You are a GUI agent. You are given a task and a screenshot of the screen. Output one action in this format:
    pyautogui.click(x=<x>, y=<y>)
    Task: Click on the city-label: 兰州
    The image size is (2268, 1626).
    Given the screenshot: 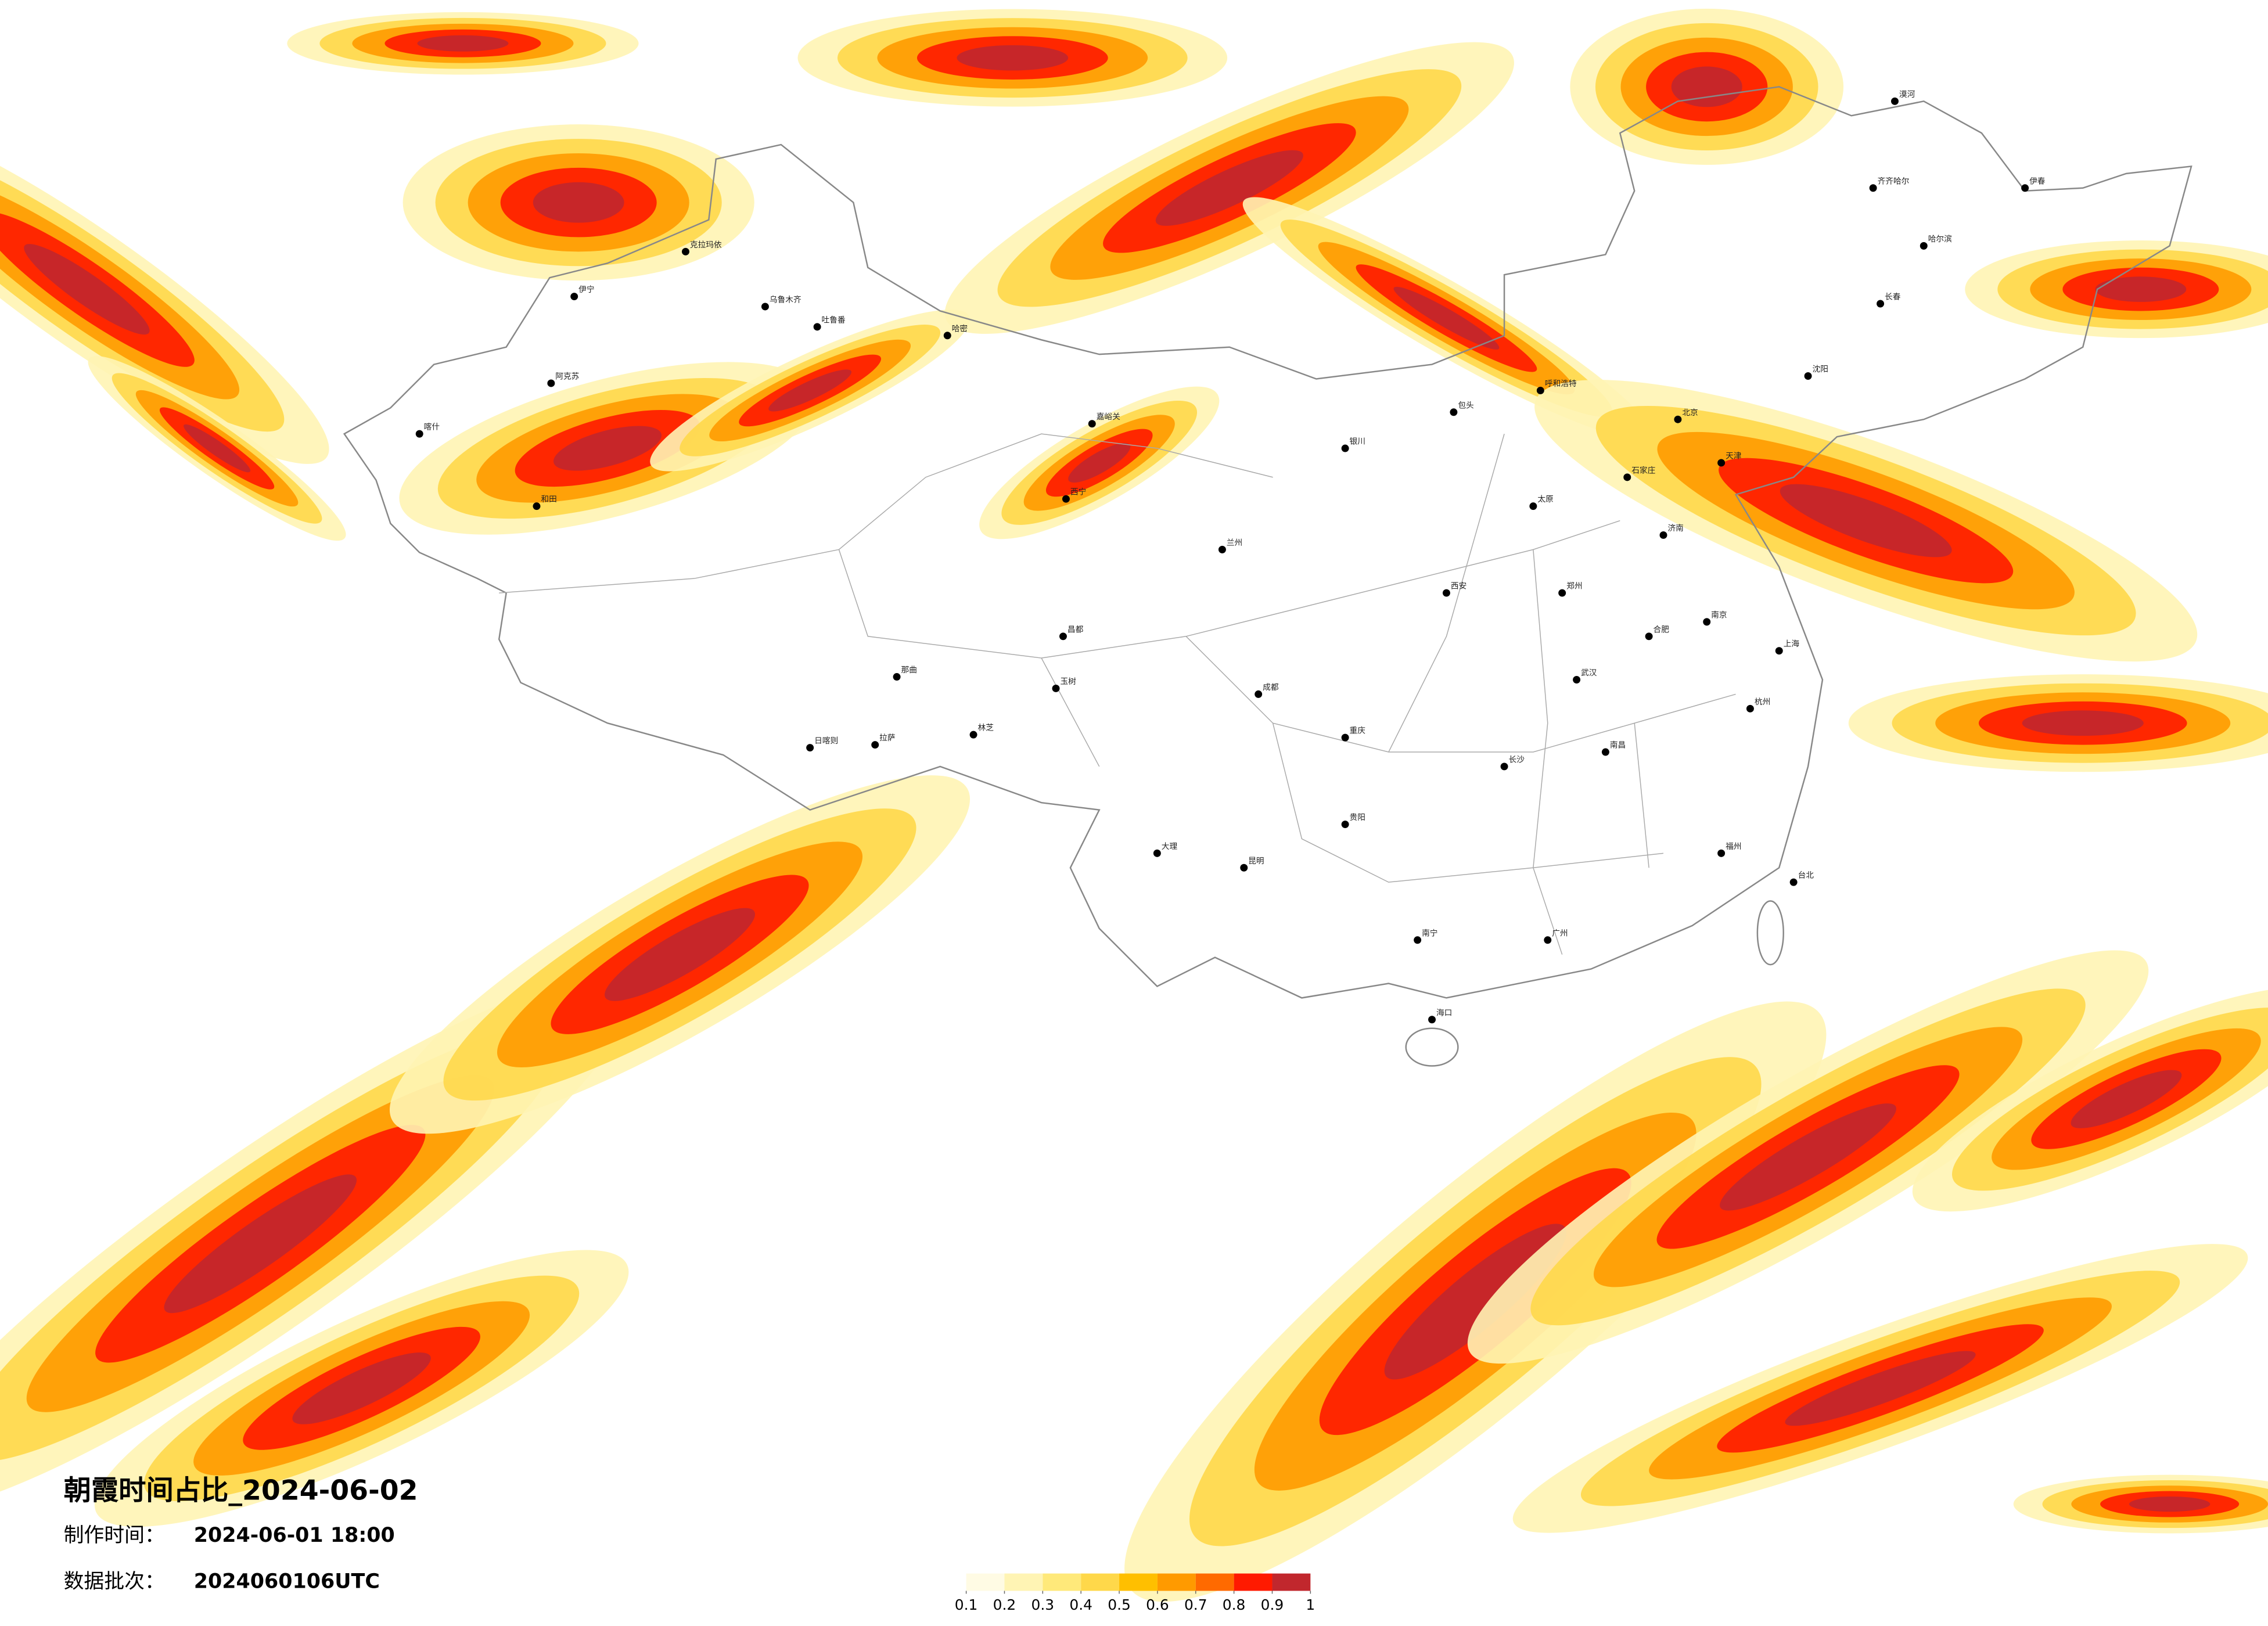 What is the action you would take?
    pyautogui.click(x=1234, y=543)
    